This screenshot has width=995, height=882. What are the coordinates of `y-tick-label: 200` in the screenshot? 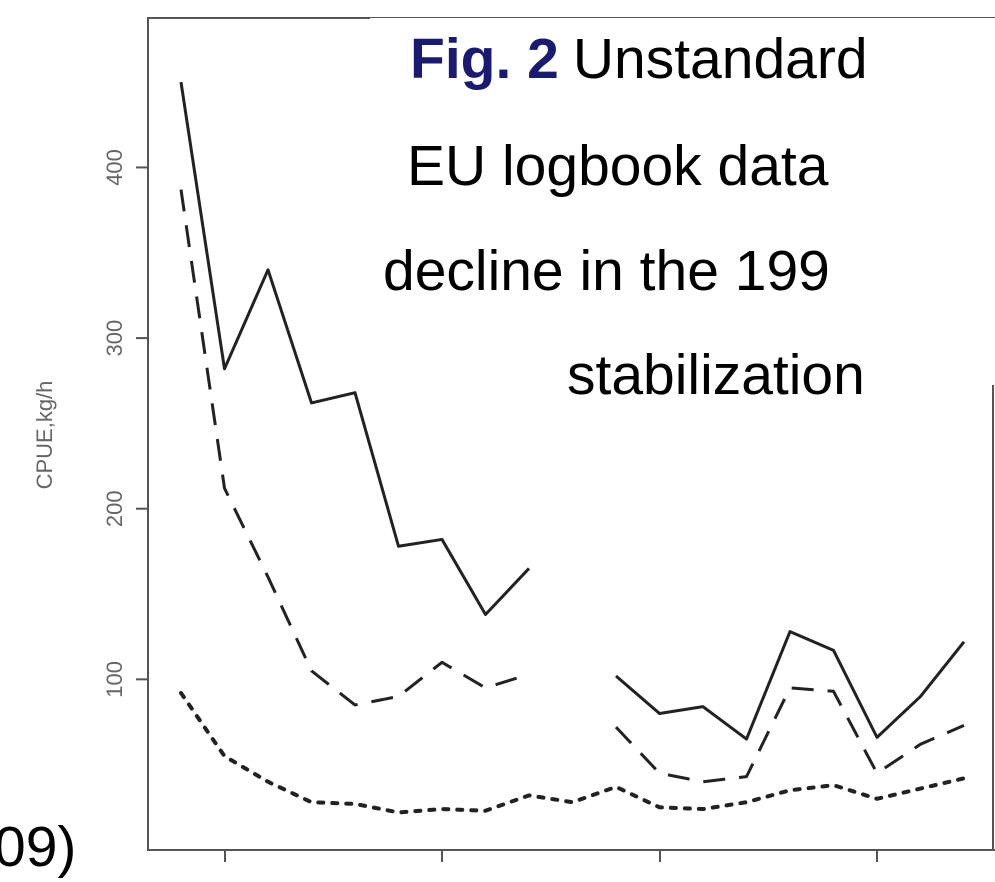 It's located at (114, 508).